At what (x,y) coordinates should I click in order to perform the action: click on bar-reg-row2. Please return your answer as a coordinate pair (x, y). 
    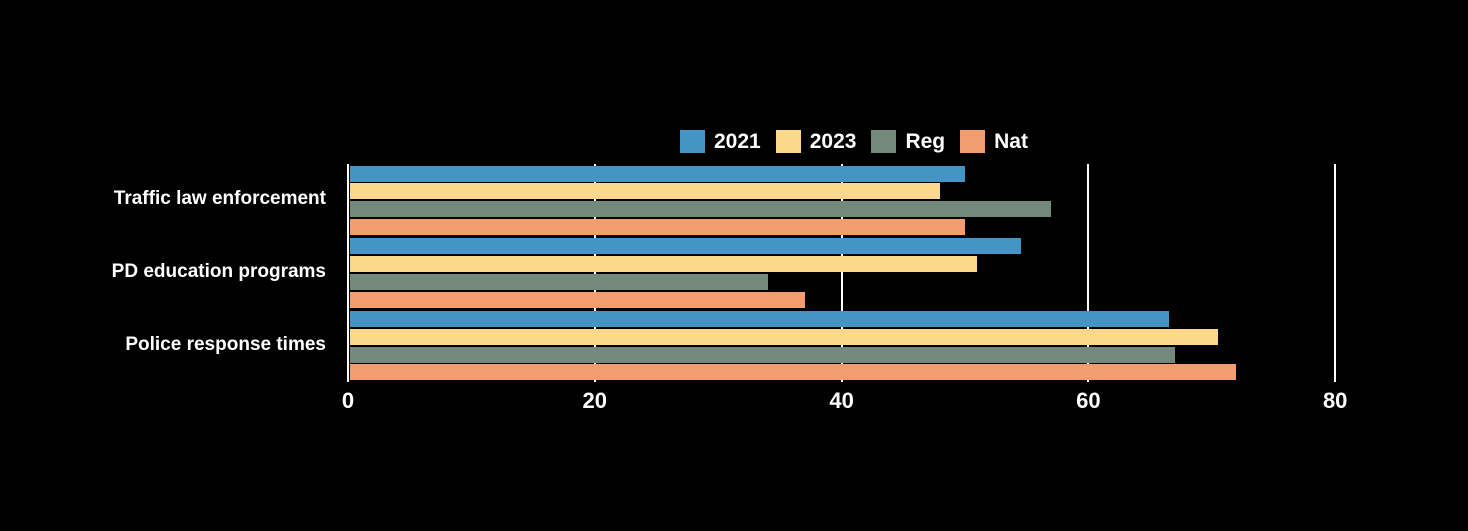
    Looking at the image, I should click on (762, 354).